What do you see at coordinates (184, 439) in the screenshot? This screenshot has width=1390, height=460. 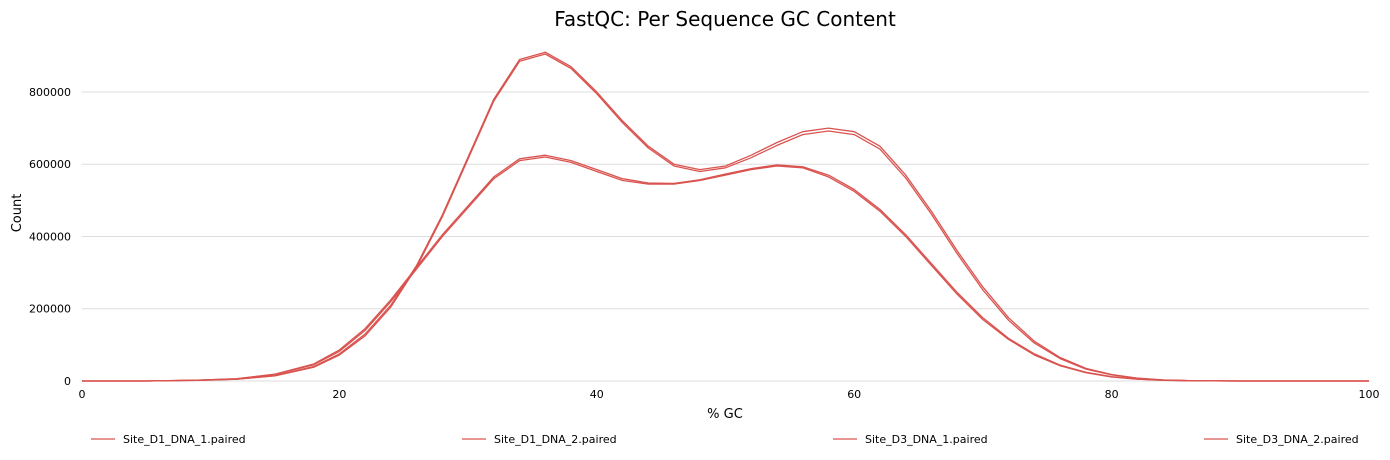 I see `legend-label-1: Site_D1_DNA_1.paired` at bounding box center [184, 439].